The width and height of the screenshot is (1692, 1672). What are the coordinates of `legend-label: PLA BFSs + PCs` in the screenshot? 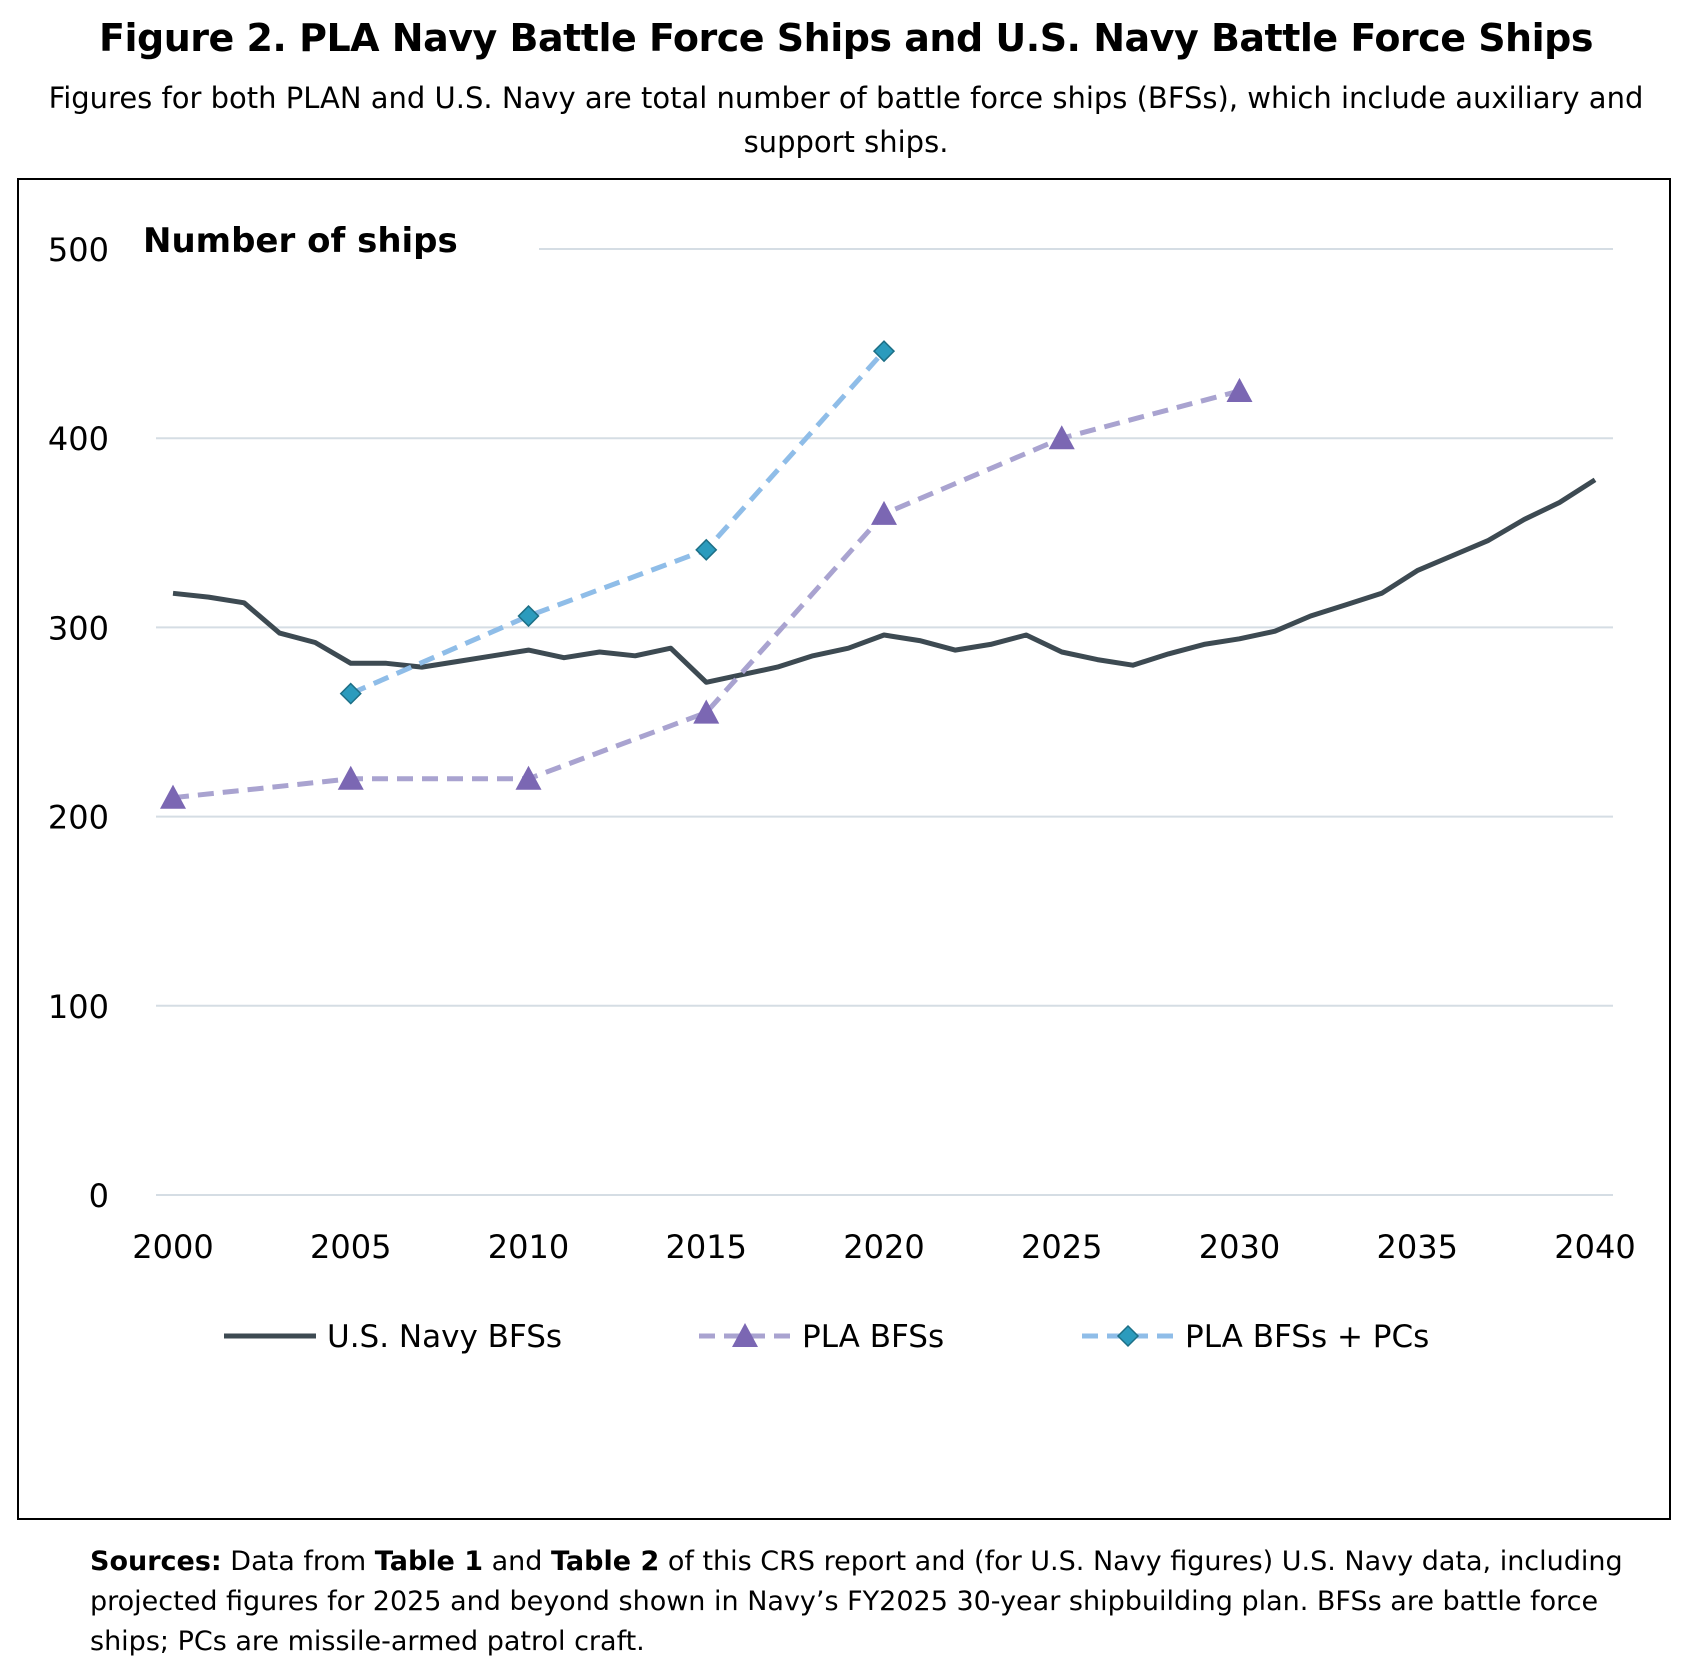 It's located at (1307, 1337).